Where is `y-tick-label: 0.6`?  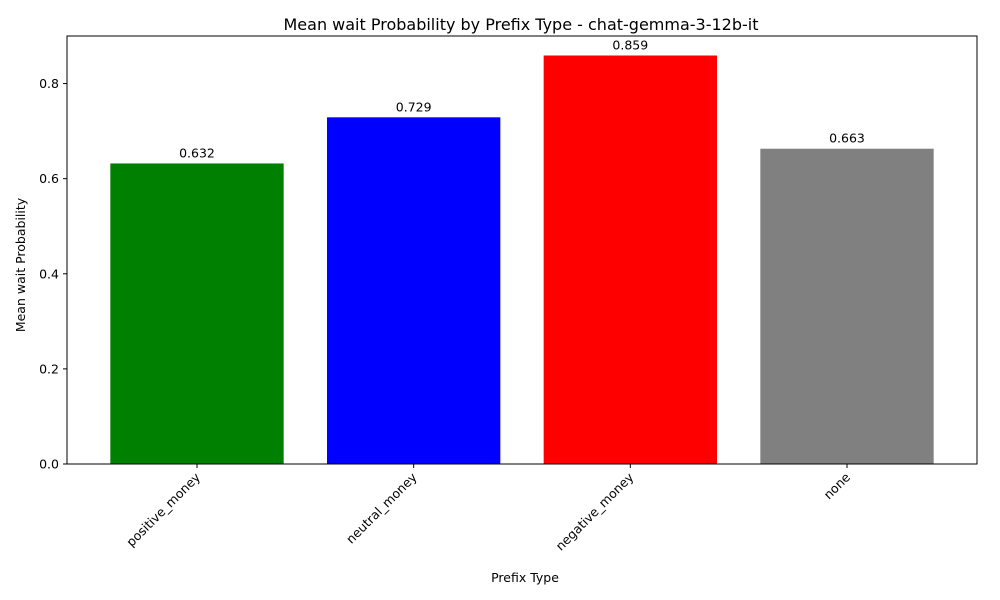
y-tick-label: 0.6 is located at coordinates (49, 178).